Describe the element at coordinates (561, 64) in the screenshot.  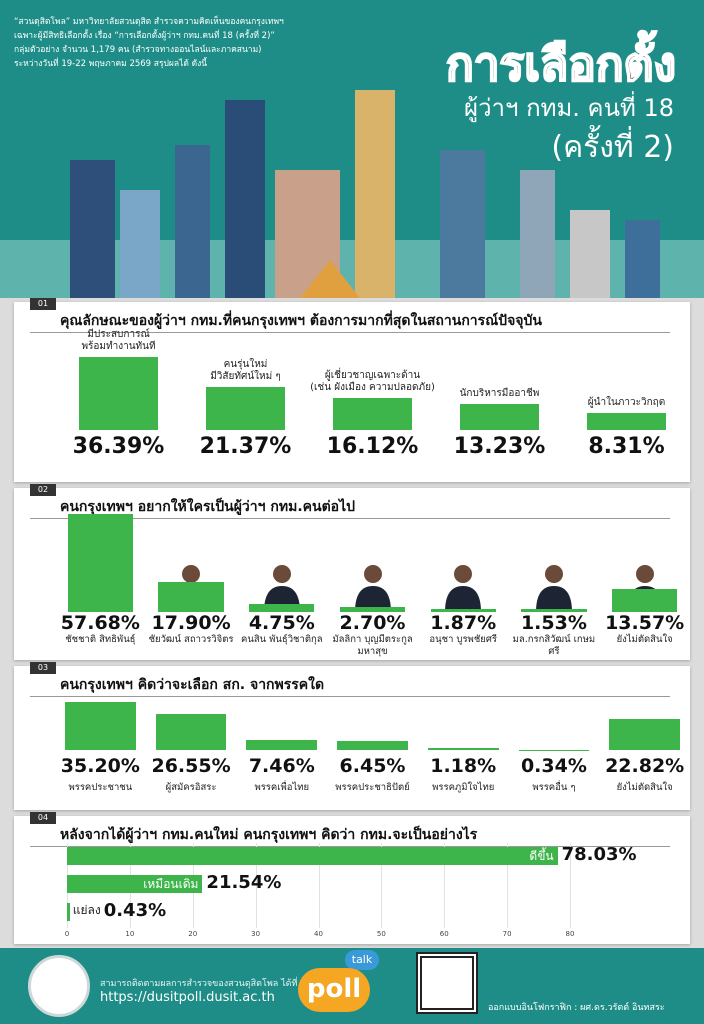
I see `main-title: การเลือกตั้ง` at that location.